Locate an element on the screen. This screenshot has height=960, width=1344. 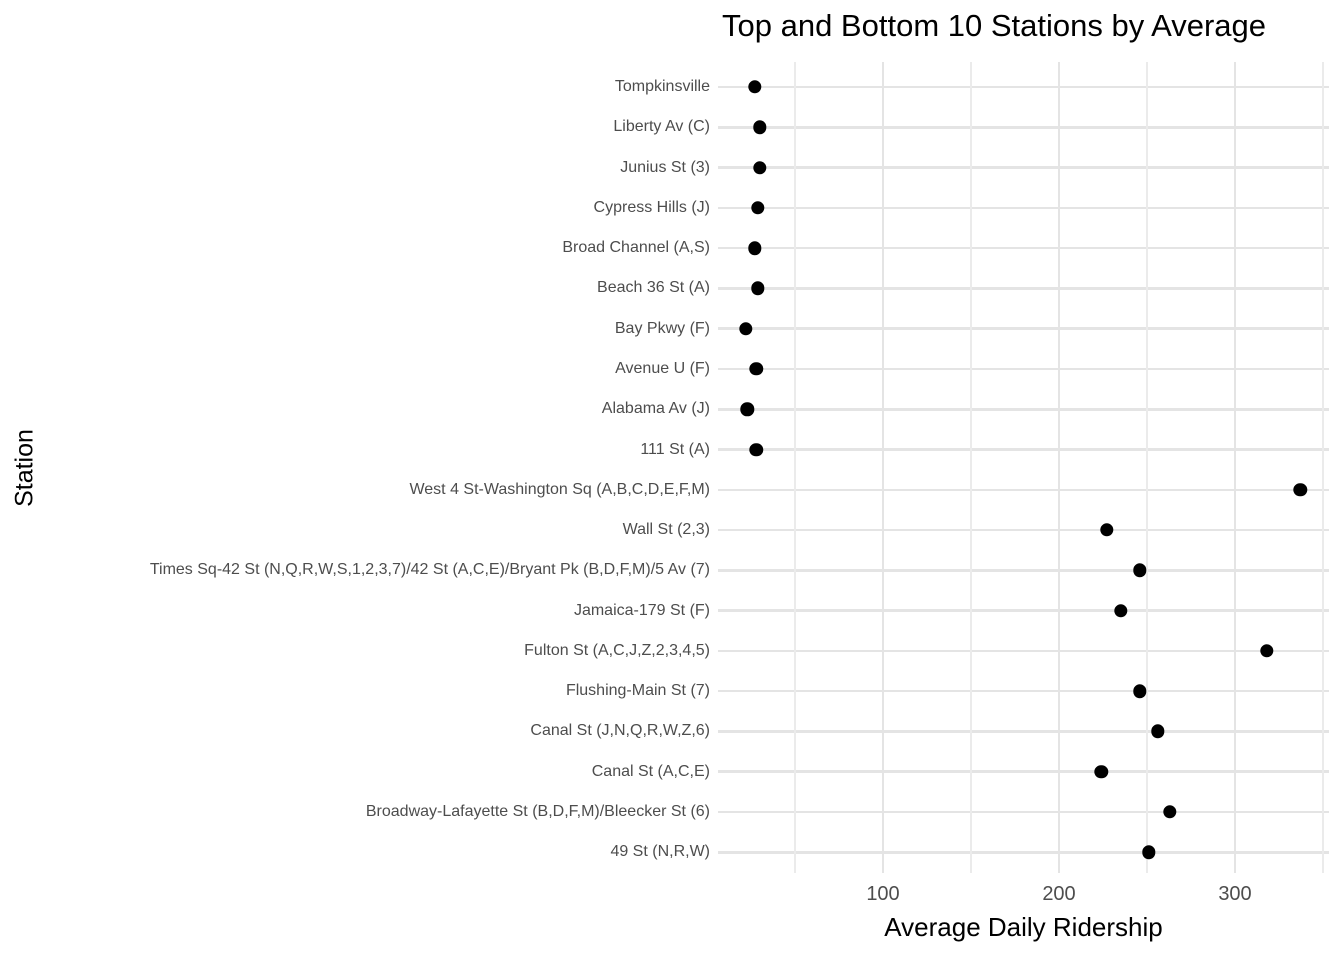
y-tick-station-label: Canal St (A,C,E) is located at coordinates (650, 771).